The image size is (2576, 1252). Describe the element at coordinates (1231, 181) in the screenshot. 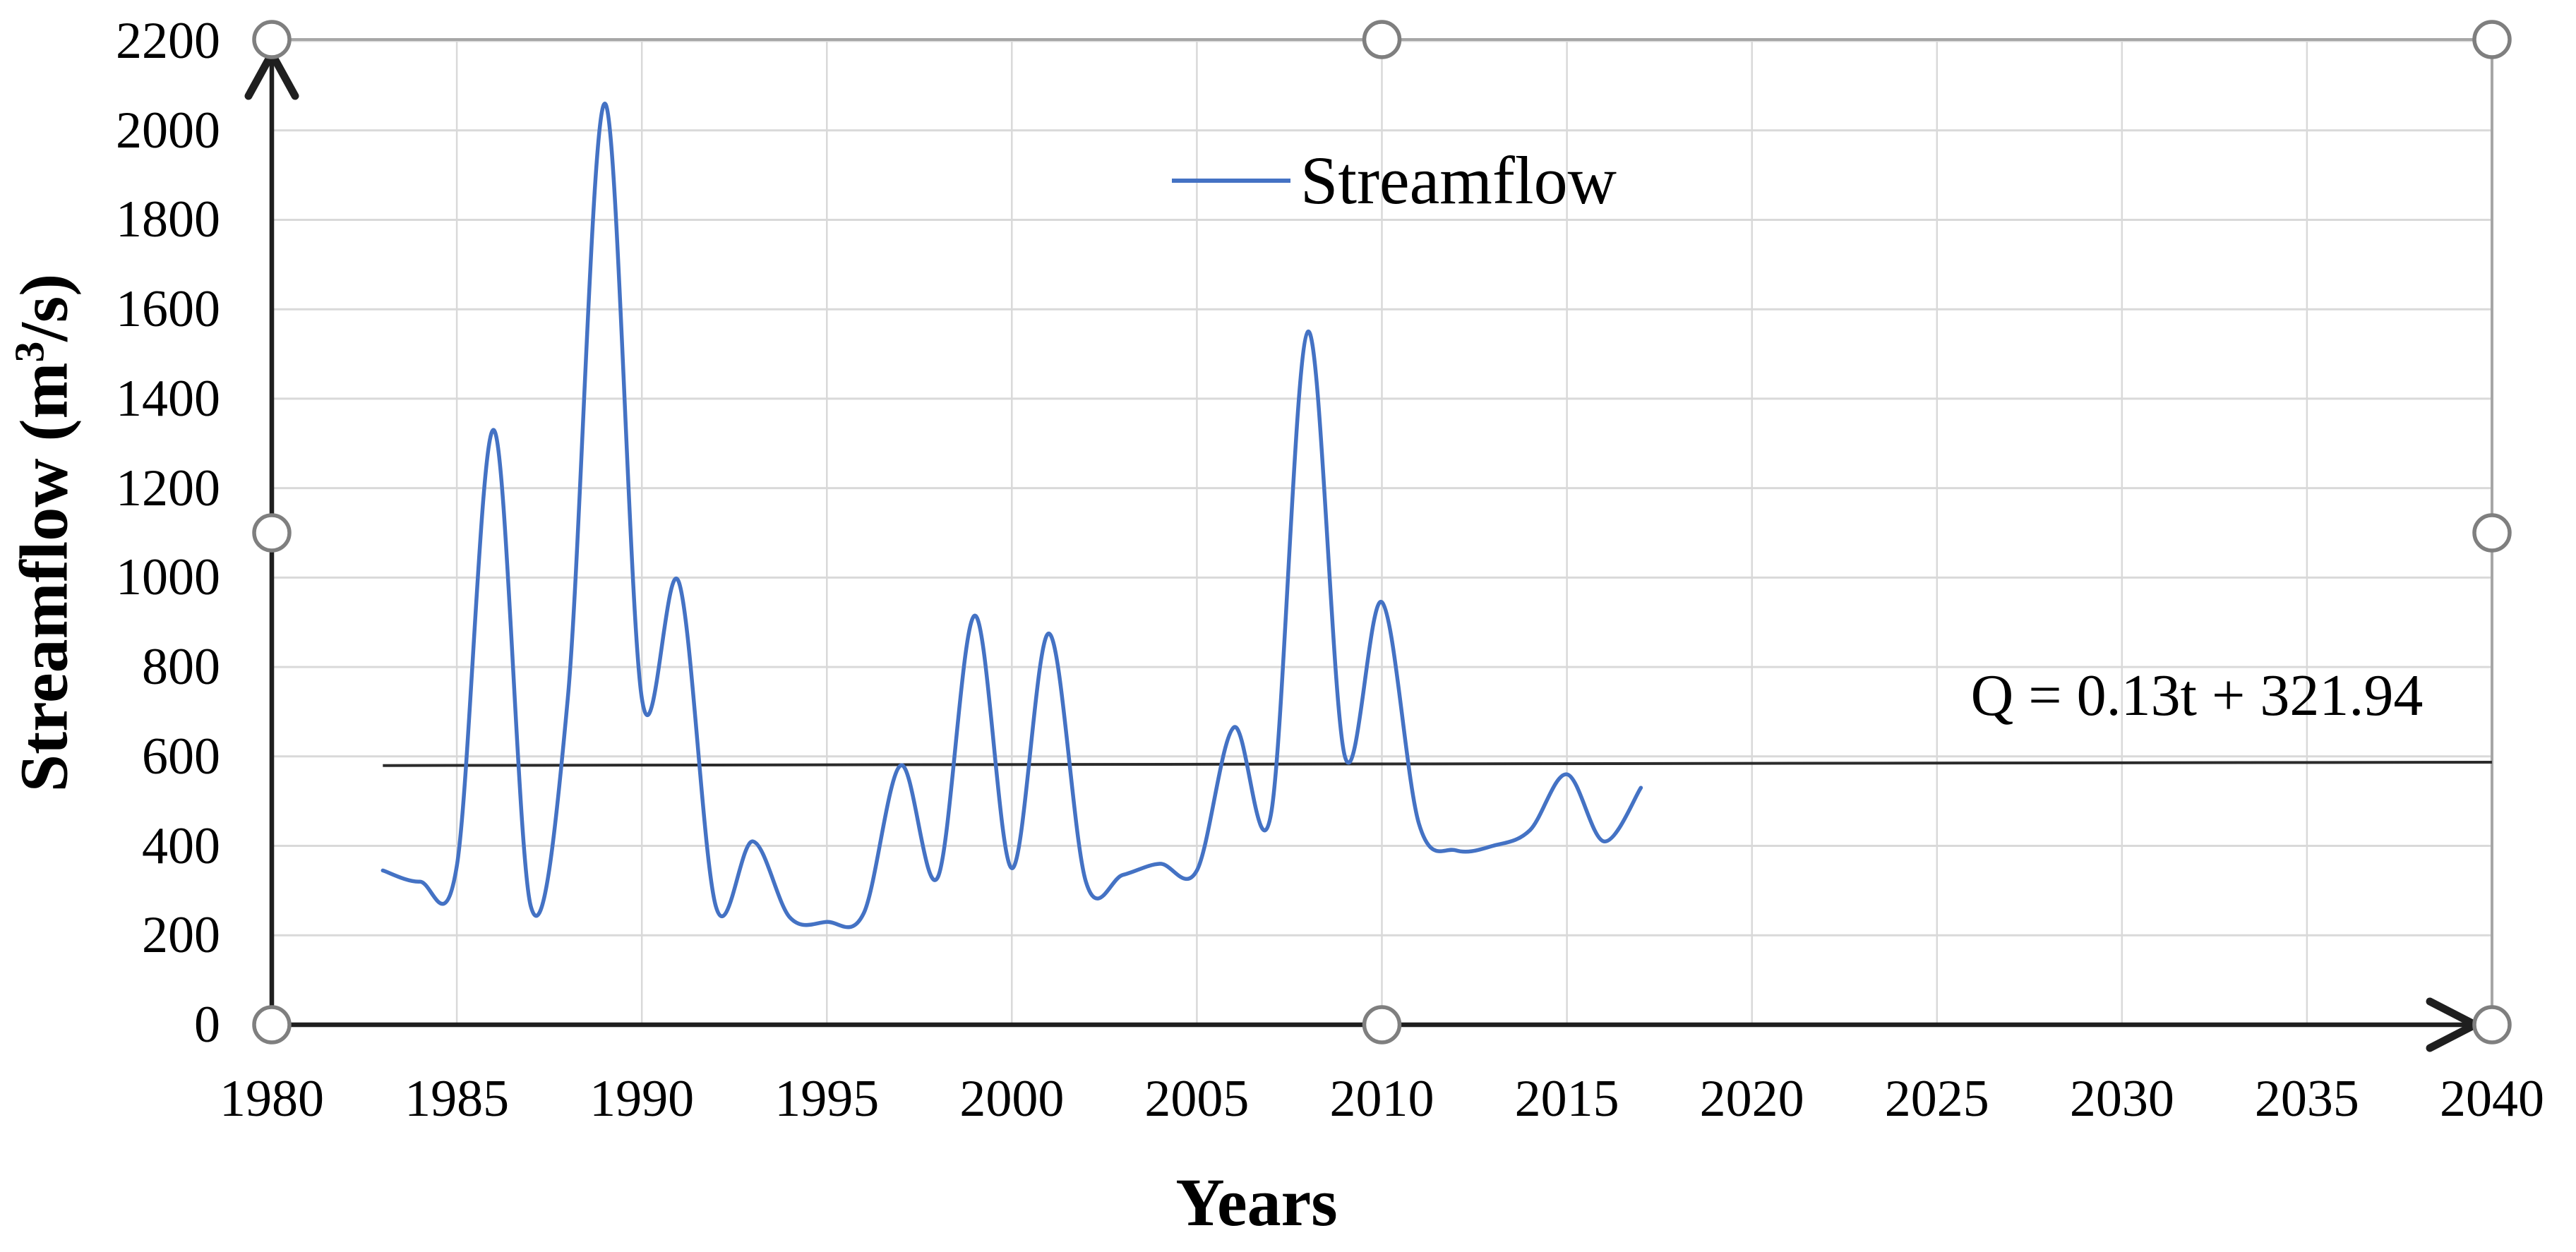

I see `legend-series-line-swatch` at that location.